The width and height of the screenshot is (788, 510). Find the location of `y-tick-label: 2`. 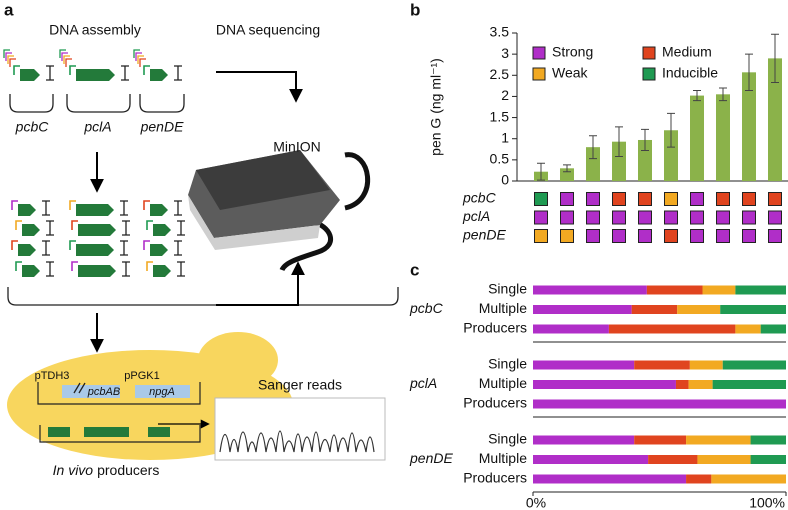

y-tick-label: 2 is located at coordinates (505, 95).